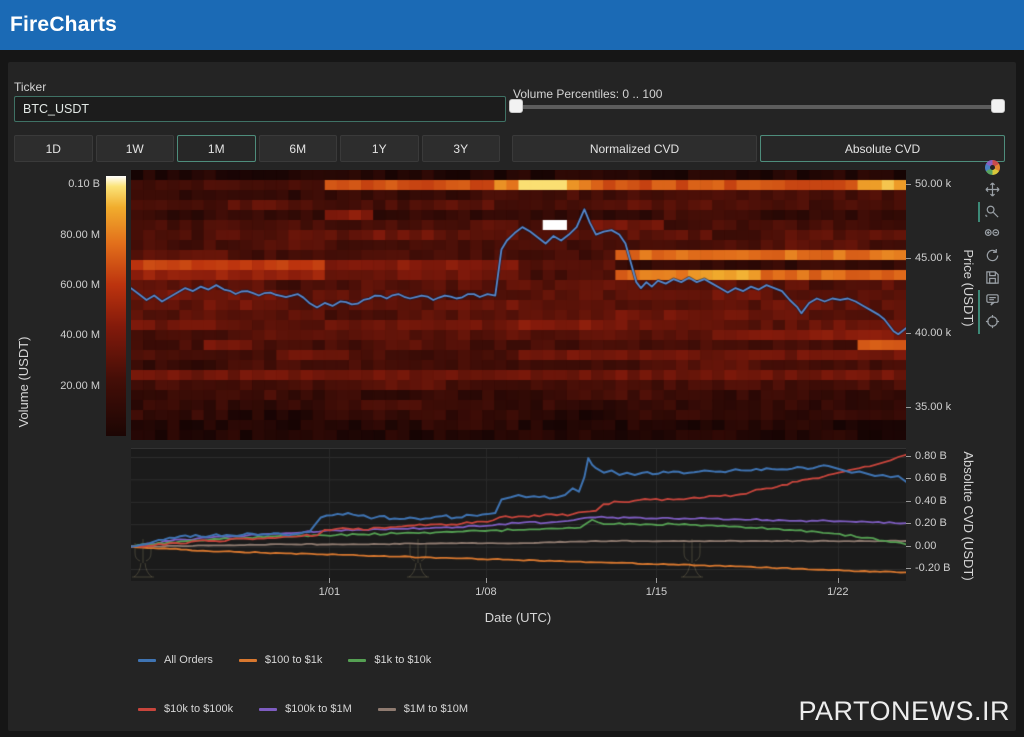 This screenshot has width=1024, height=737. I want to click on cvd-tick-label: 0.80 B, so click(931, 456).